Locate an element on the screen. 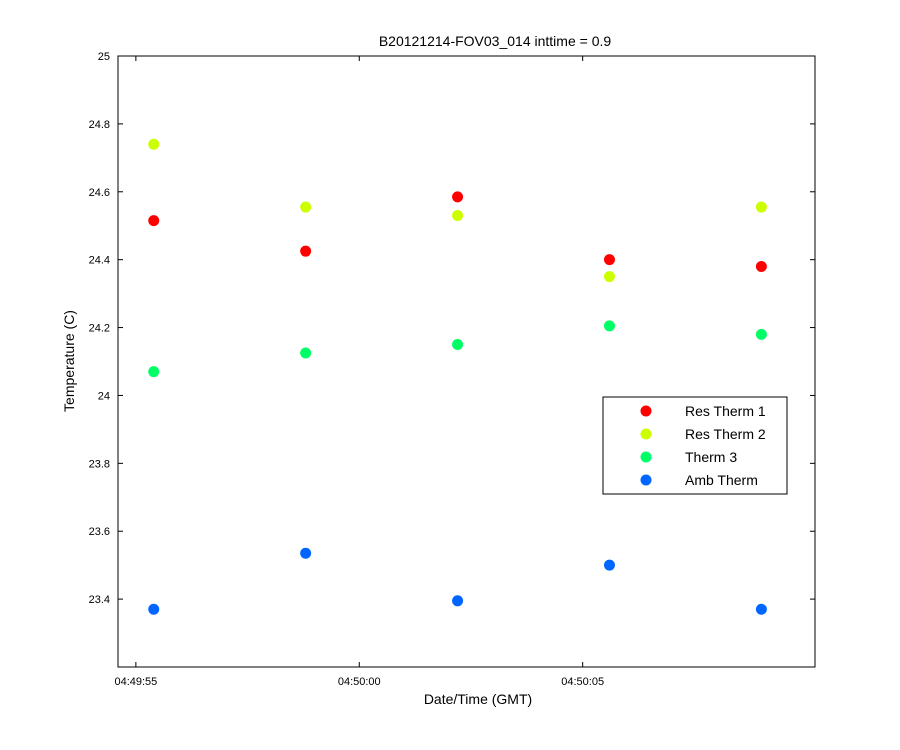  y-tick-label: 24.6 is located at coordinates (99, 193).